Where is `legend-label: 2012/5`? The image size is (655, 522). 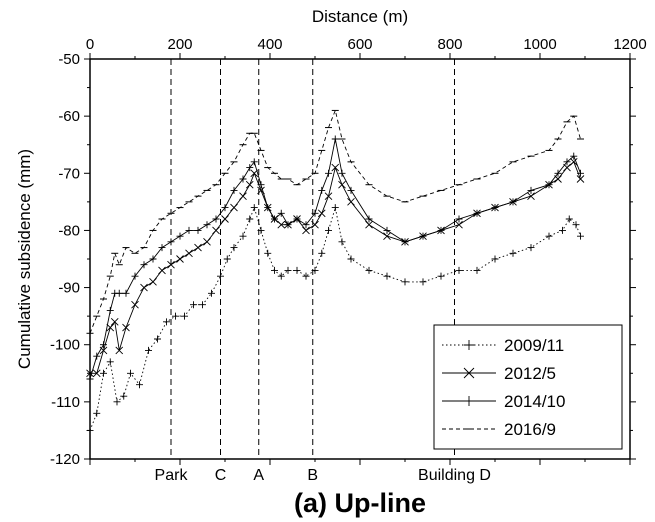
legend-label: 2012/5 is located at coordinates (530, 373).